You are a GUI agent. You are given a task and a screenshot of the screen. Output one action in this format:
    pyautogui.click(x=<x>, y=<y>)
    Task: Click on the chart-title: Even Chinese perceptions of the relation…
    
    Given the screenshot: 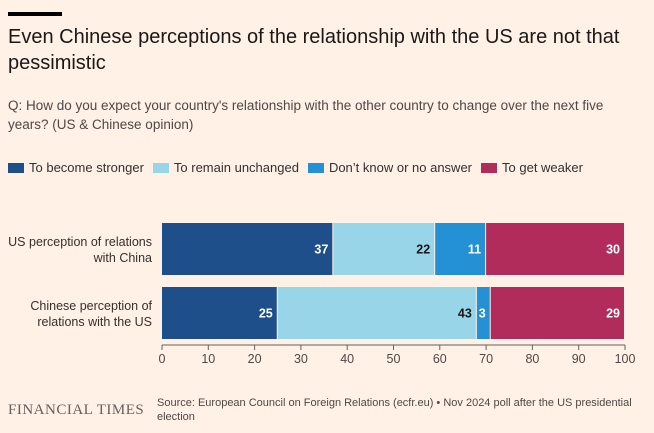 What is the action you would take?
    pyautogui.click(x=314, y=50)
    